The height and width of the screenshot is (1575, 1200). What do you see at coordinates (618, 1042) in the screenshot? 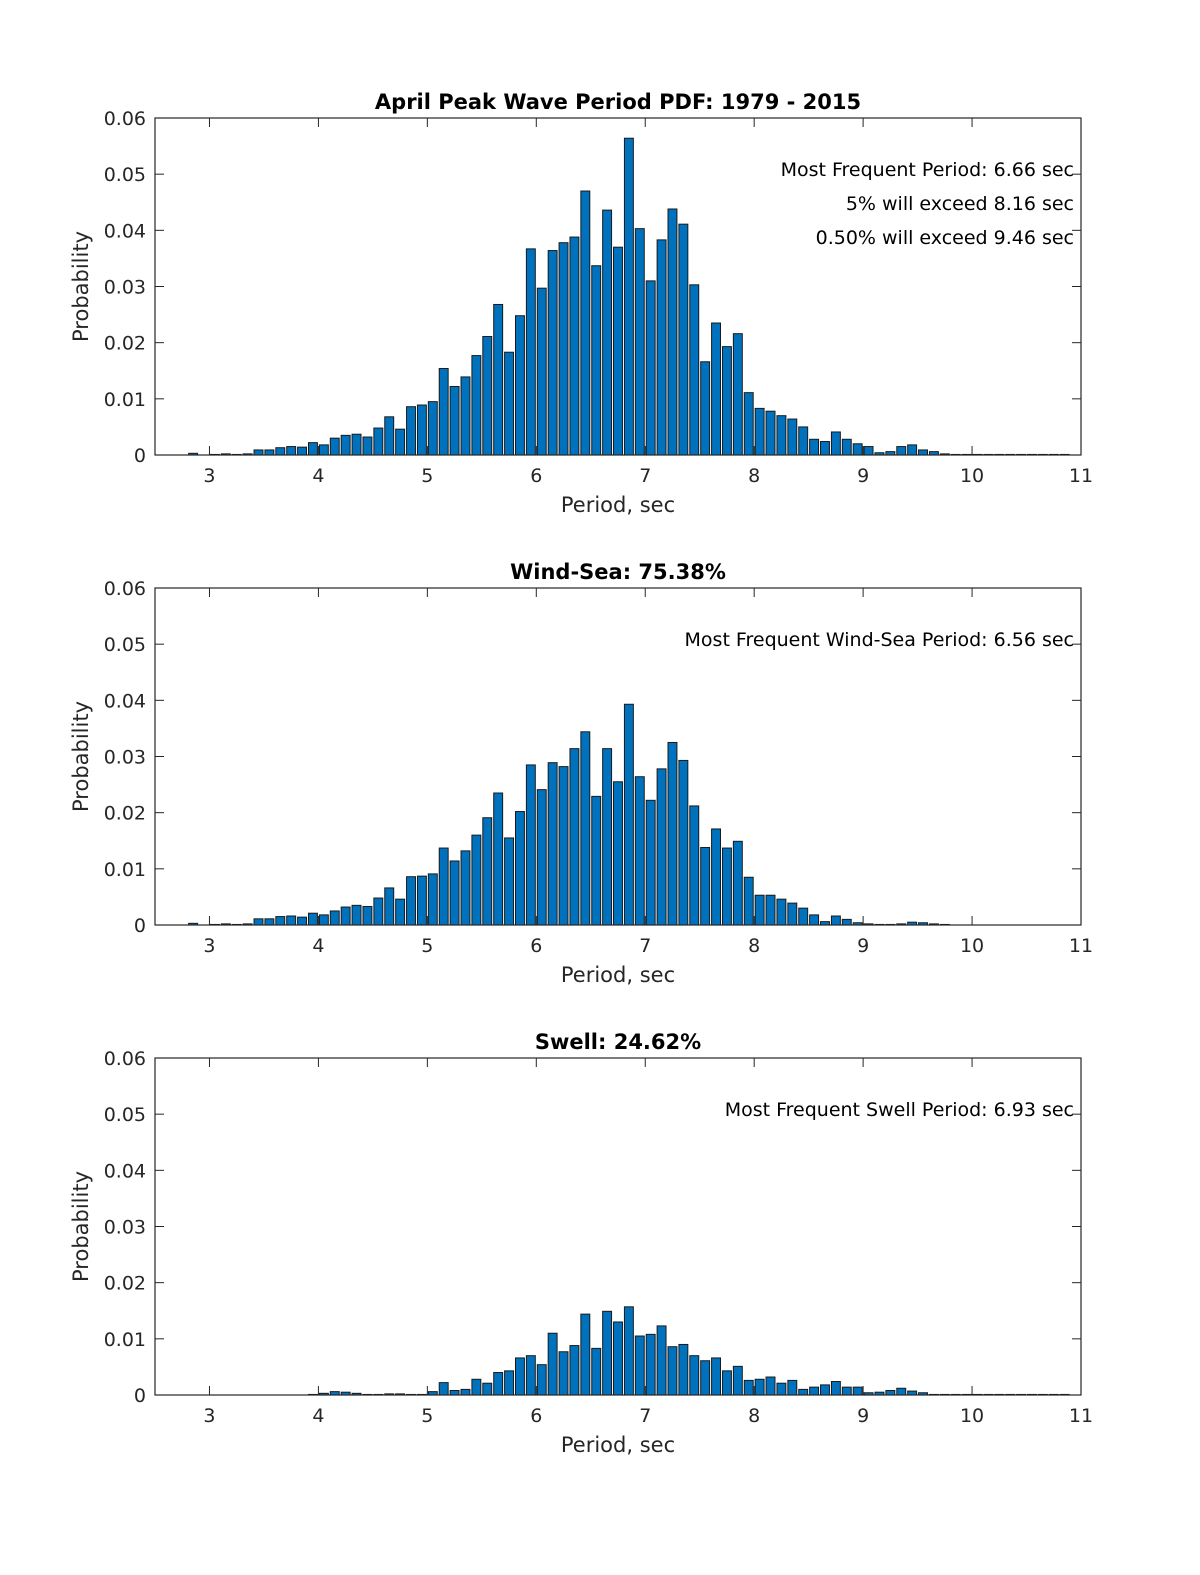
I see `chart-title: Swell: 24.62%` at bounding box center [618, 1042].